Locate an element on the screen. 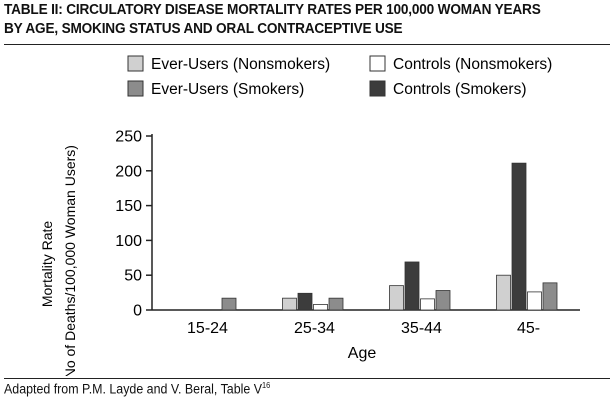 The height and width of the screenshot is (408, 616). x-tick-label: 15-24 is located at coordinates (207, 328).